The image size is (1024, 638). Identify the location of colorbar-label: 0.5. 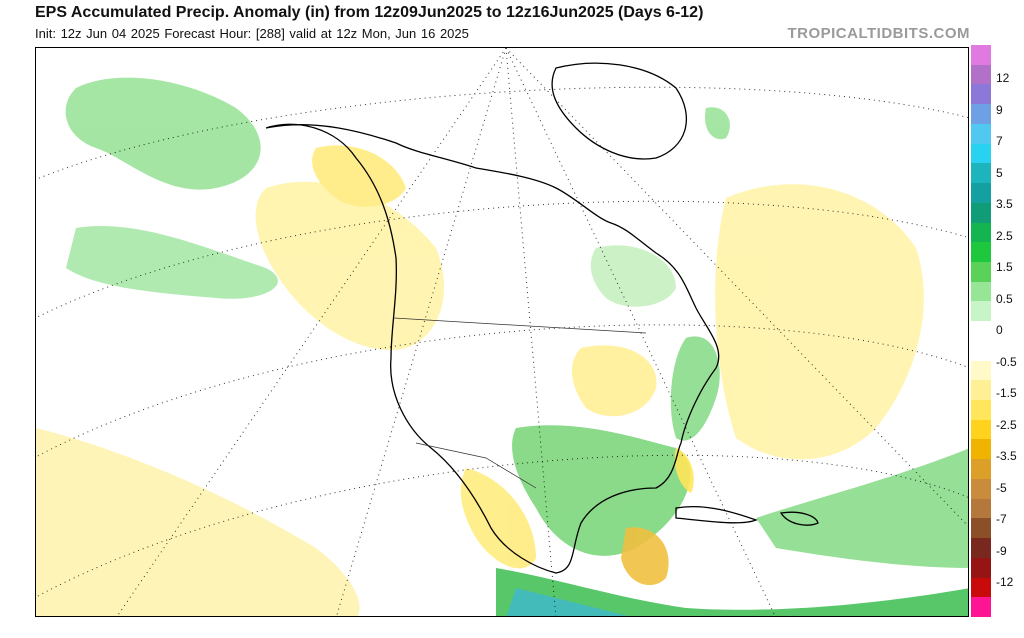
(1004, 298).